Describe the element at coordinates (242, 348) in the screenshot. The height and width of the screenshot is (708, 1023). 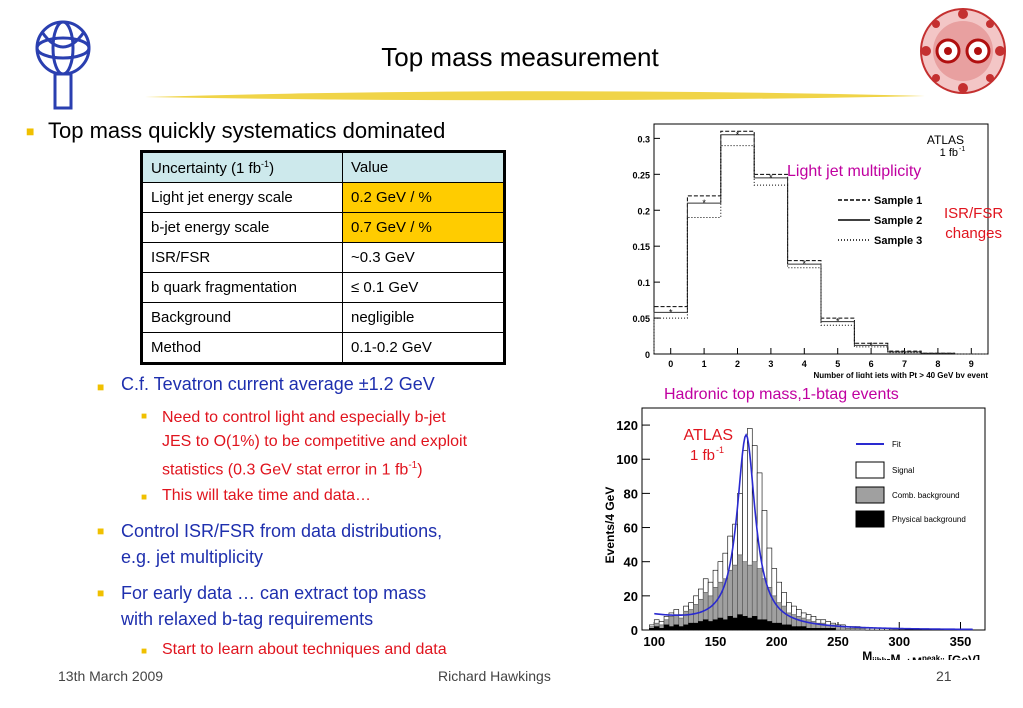
I see `row-label: Method` at that location.